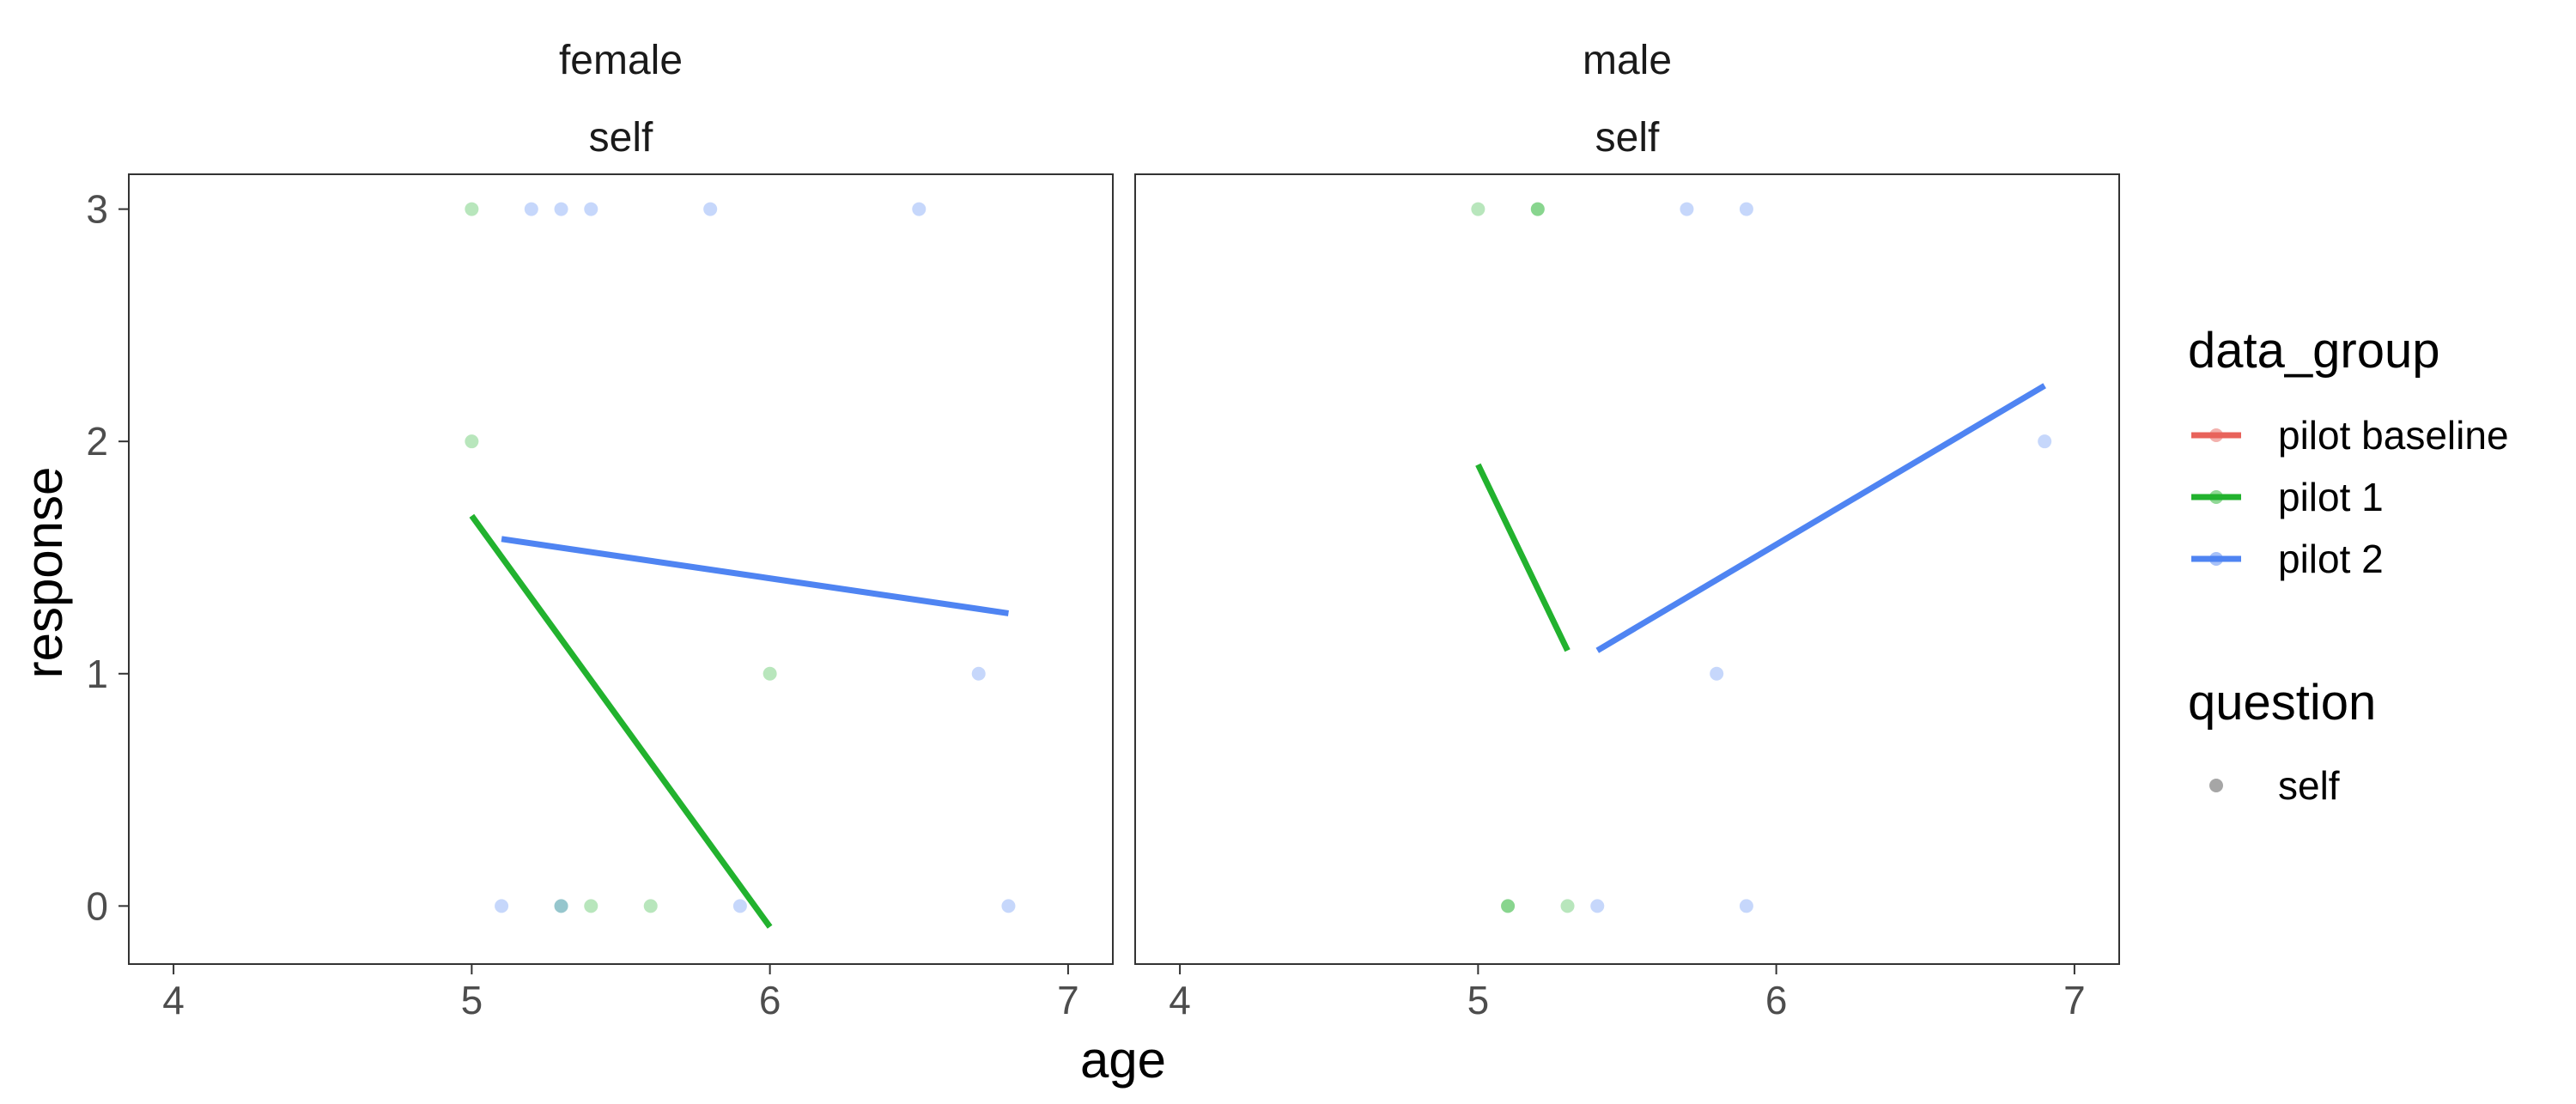 This screenshot has width=2576, height=1104. I want to click on legend-title: question, so click(2282, 703).